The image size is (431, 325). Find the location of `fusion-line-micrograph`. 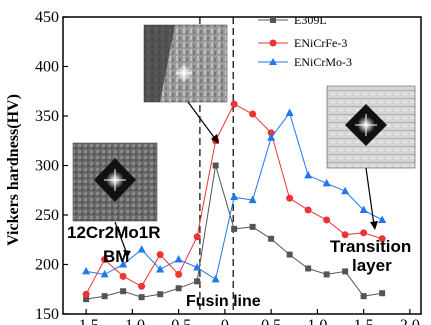

fusion-line-micrograph is located at coordinates (185, 63).